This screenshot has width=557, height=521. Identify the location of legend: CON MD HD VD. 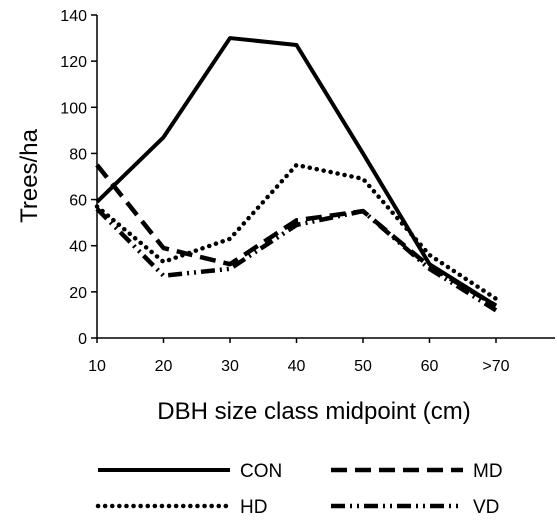
(299, 489).